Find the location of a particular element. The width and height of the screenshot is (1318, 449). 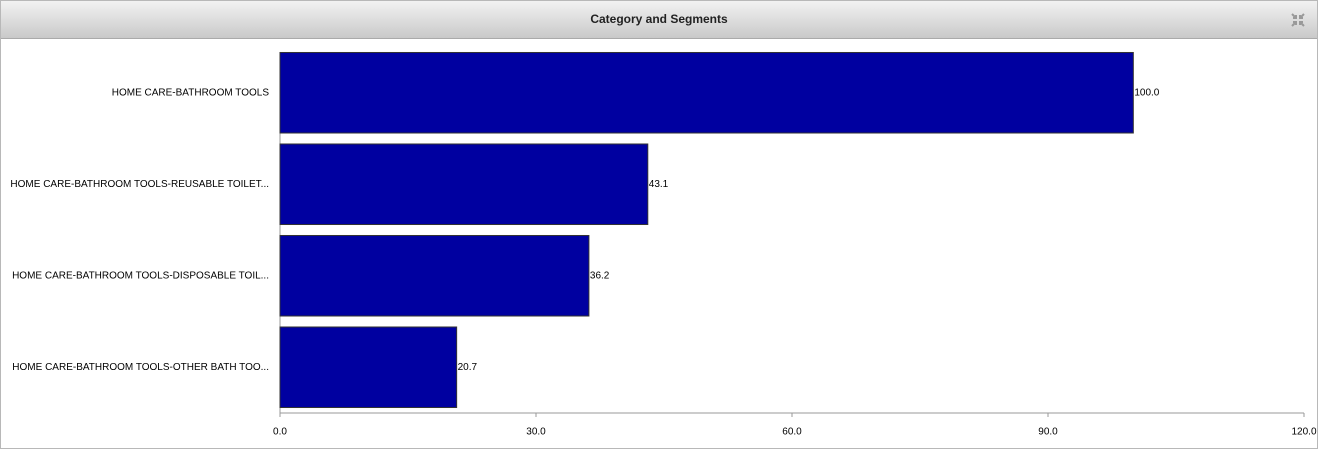

value-label: 100.0 is located at coordinates (1146, 92).